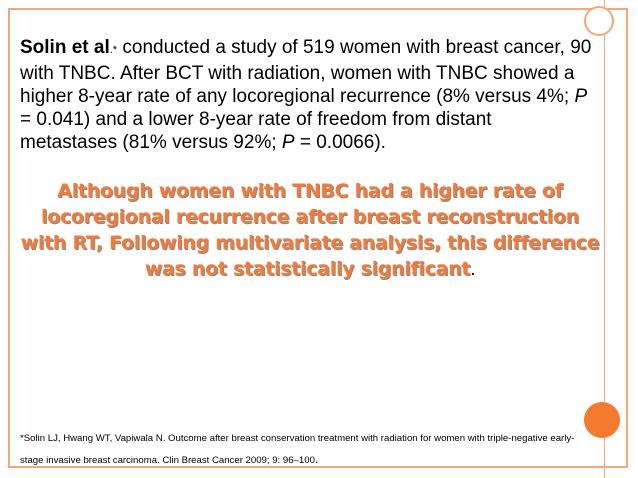  Describe the element at coordinates (65, 47) in the screenshot. I see `author-name: Solin et al` at that location.